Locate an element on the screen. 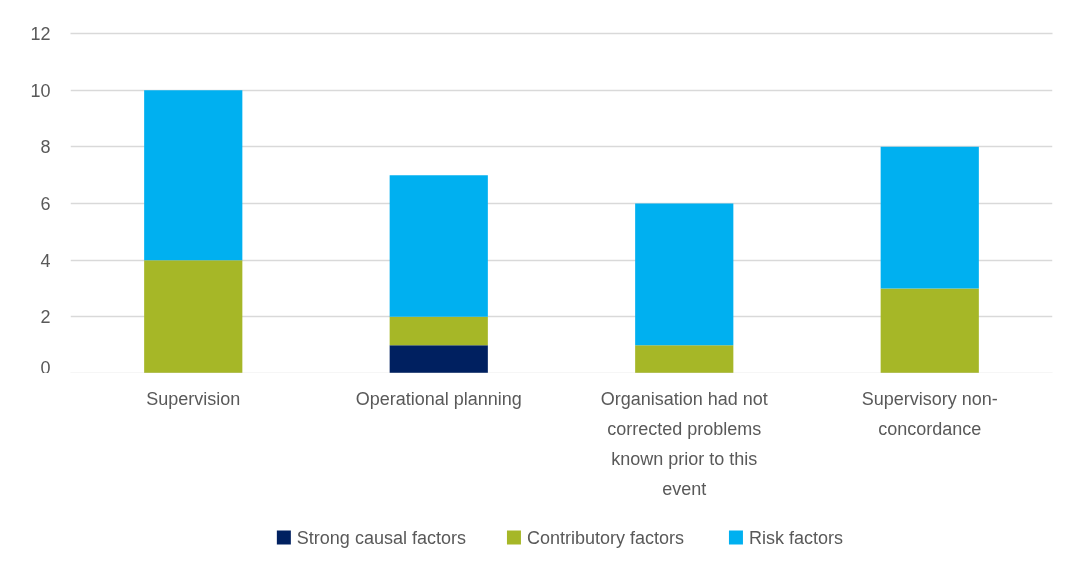  y-tick-label: 6 is located at coordinates (45, 204).